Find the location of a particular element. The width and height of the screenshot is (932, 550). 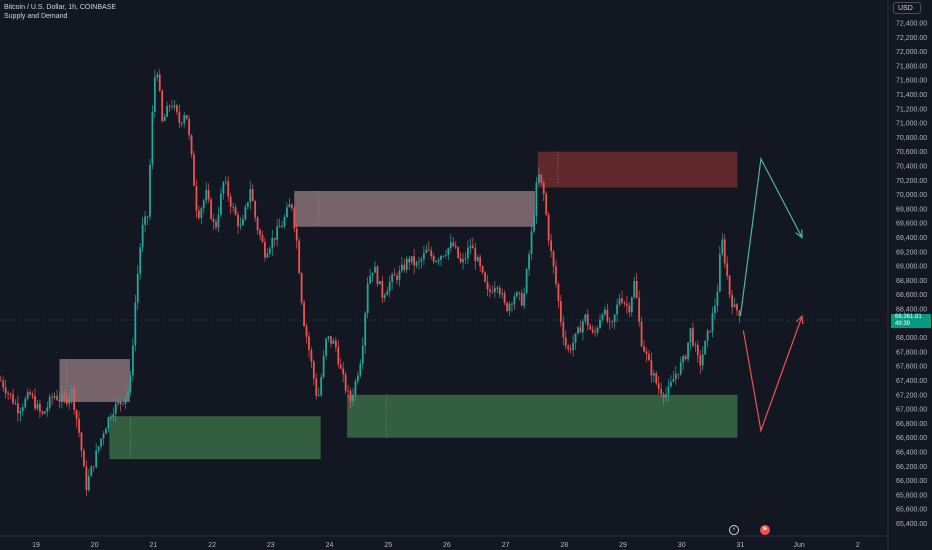

price-tick-label: 71,600.00 is located at coordinates (911, 81).